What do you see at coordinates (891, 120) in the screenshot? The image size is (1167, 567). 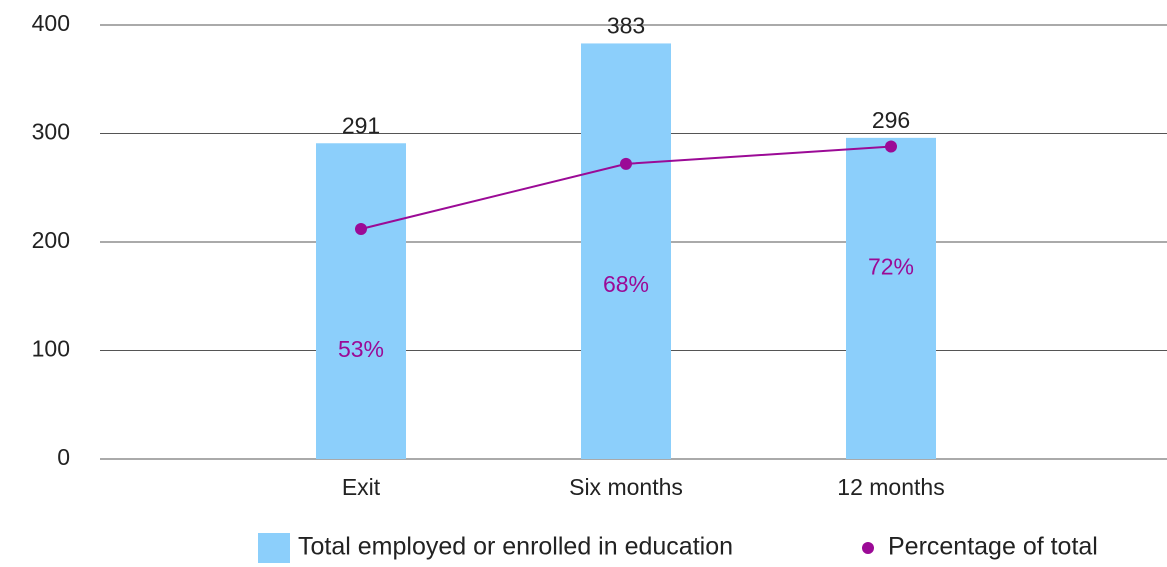 I see `bar-value-label: 296` at bounding box center [891, 120].